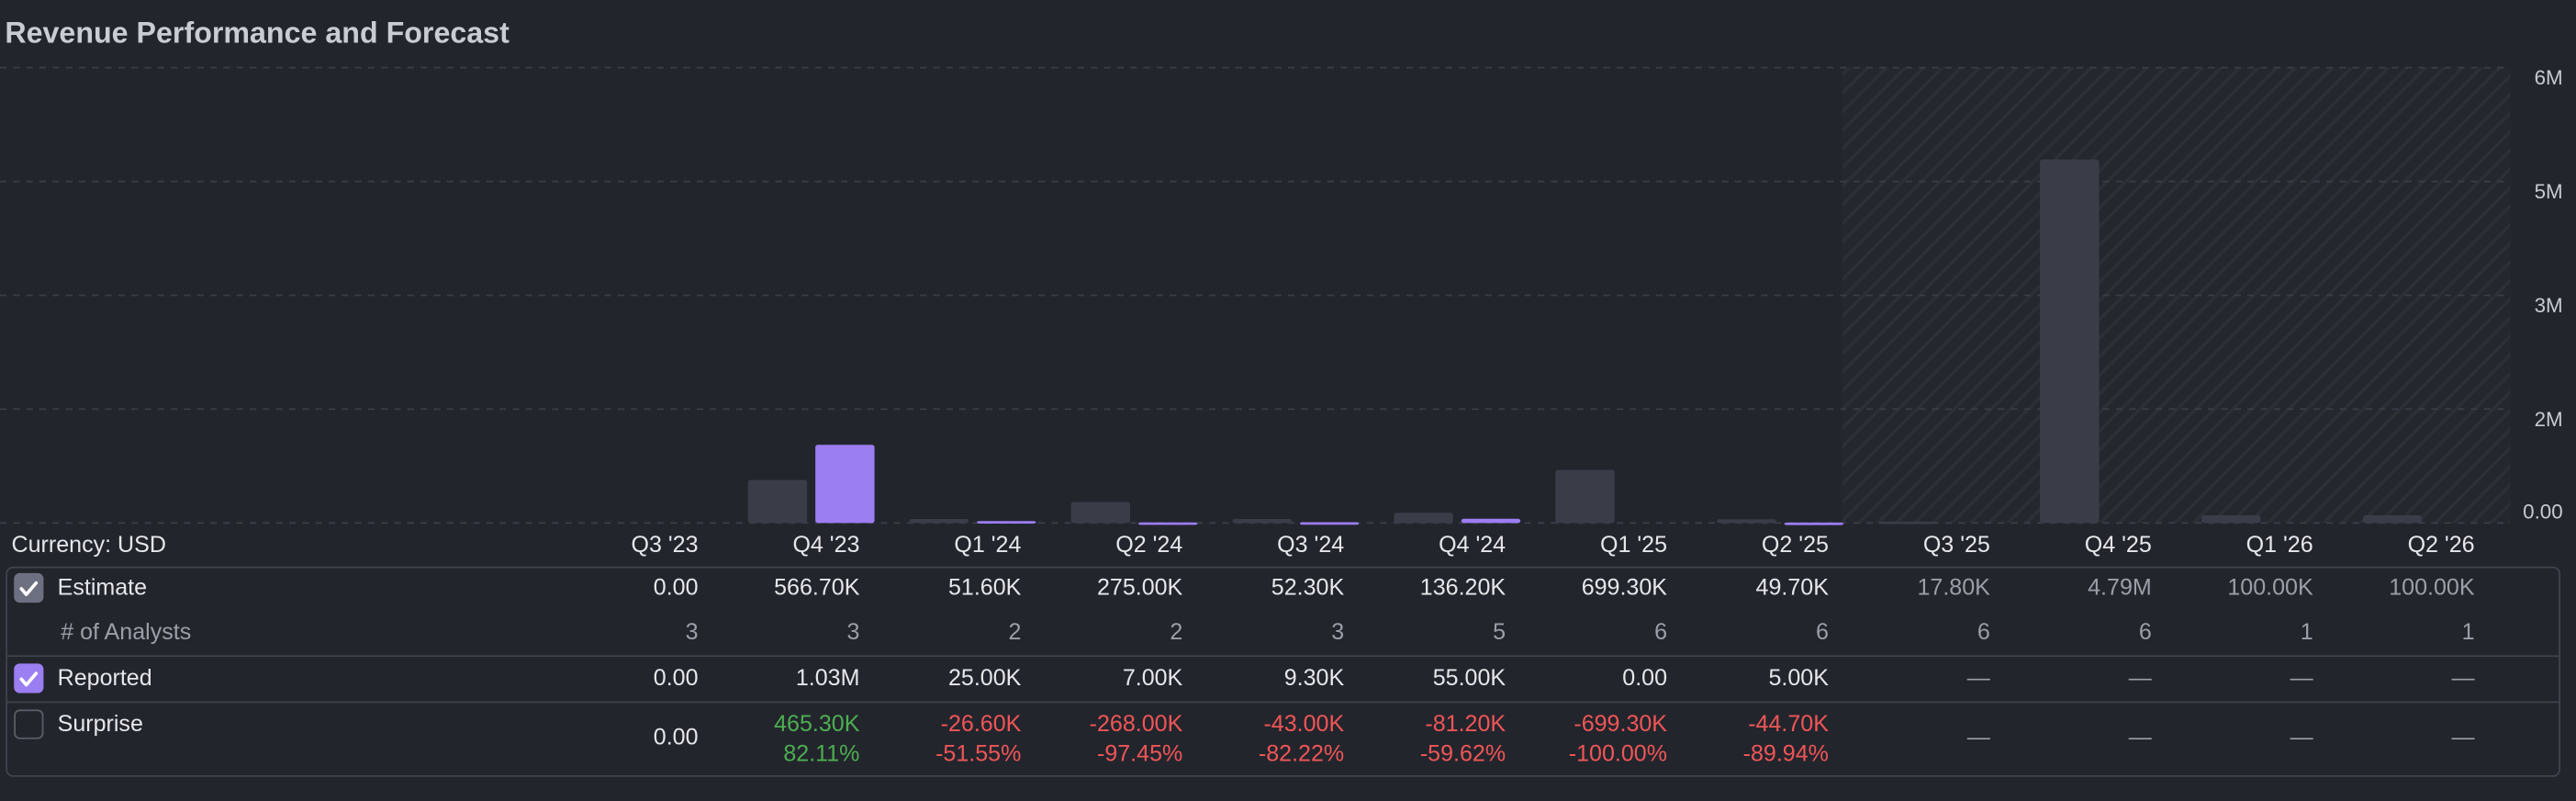  I want to click on surprise-percent: -100.00%, so click(1618, 753).